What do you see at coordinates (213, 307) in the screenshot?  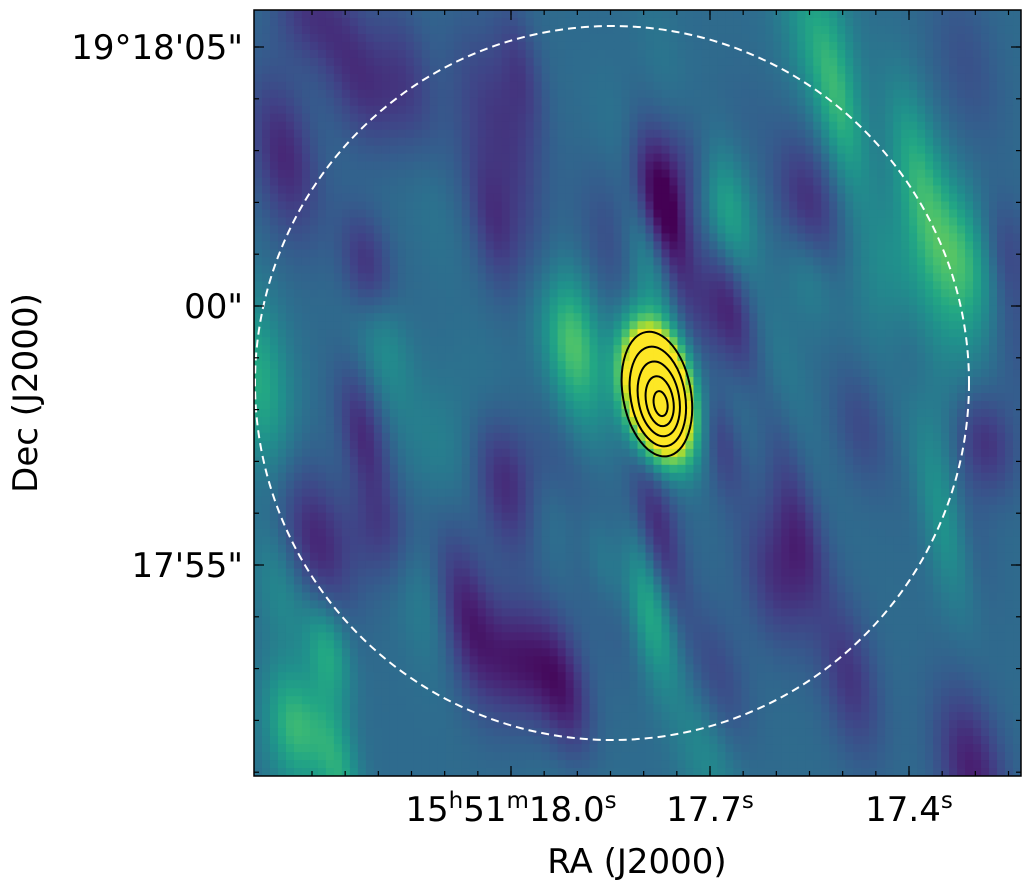 I see `y-tick-label-2: 00"` at bounding box center [213, 307].